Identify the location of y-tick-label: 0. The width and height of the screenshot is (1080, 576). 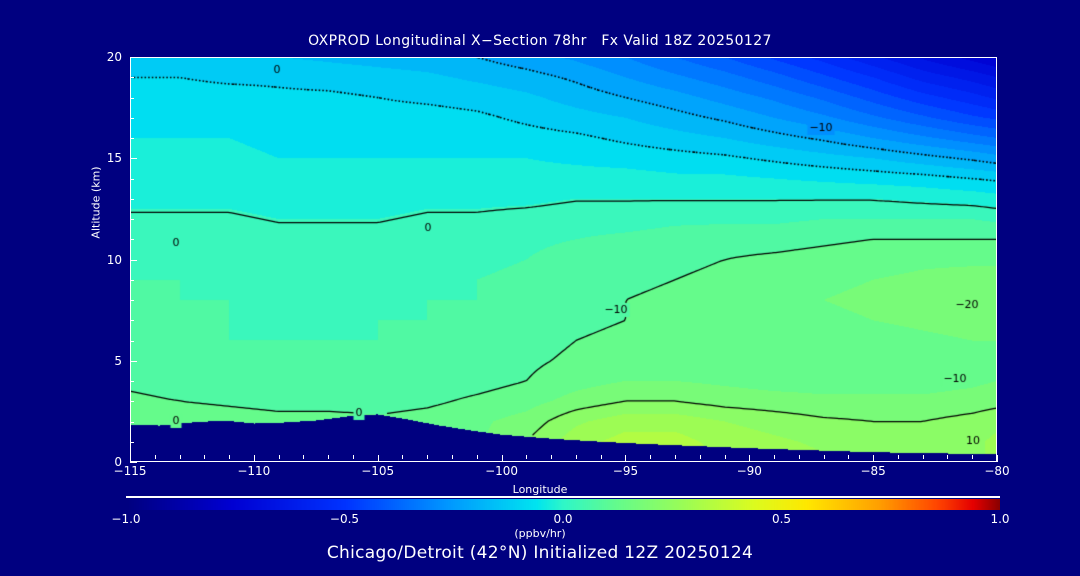
(118, 462).